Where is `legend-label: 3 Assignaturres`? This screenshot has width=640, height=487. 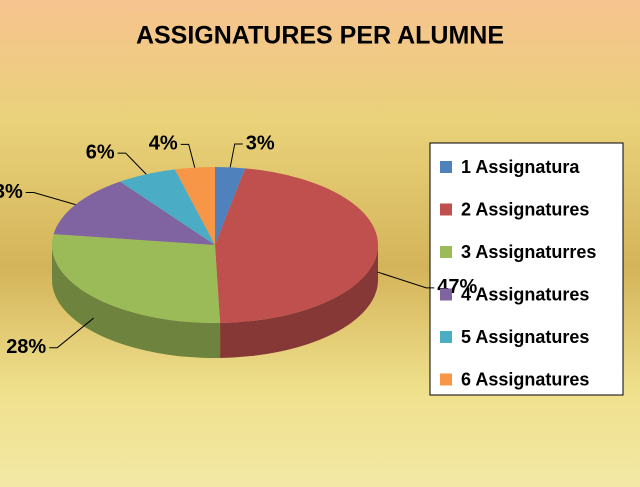
legend-label: 3 Assignaturres is located at coordinates (528, 252).